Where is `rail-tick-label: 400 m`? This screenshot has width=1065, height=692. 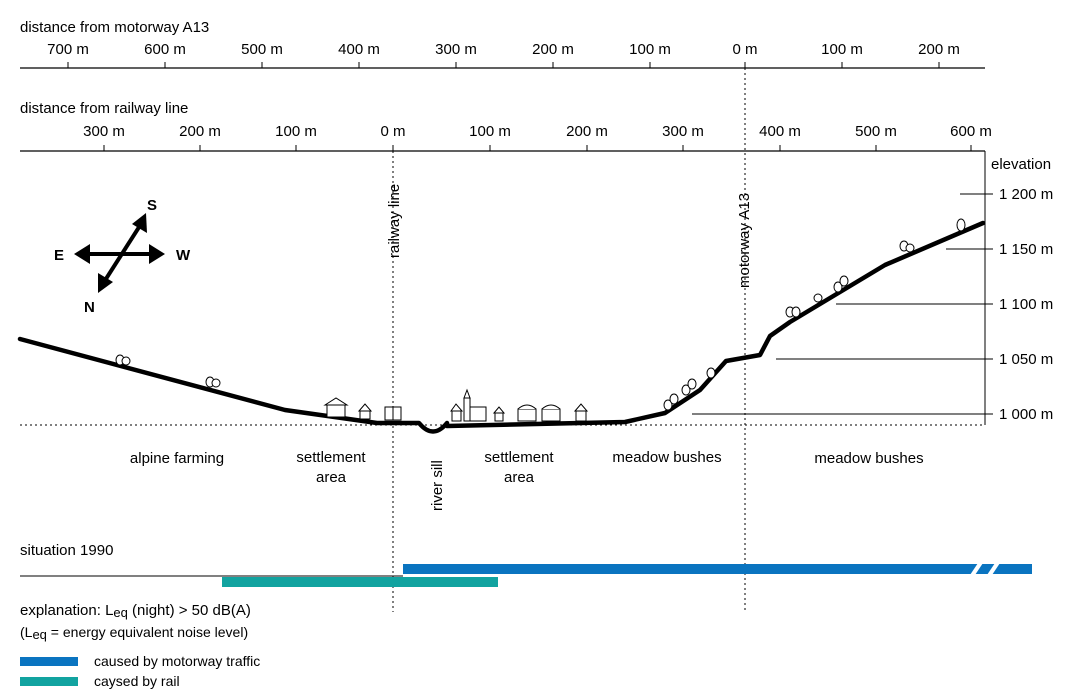
rail-tick-label: 400 m is located at coordinates (780, 131).